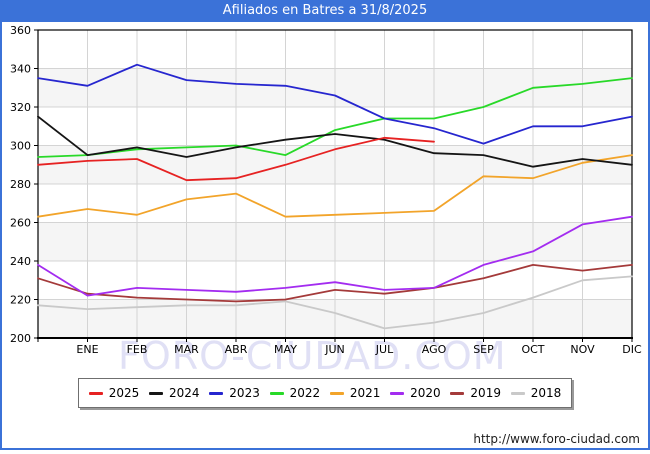 This screenshot has width=650, height=454. I want to click on site-url: http://www.foro-ciudad.com, so click(556, 439).